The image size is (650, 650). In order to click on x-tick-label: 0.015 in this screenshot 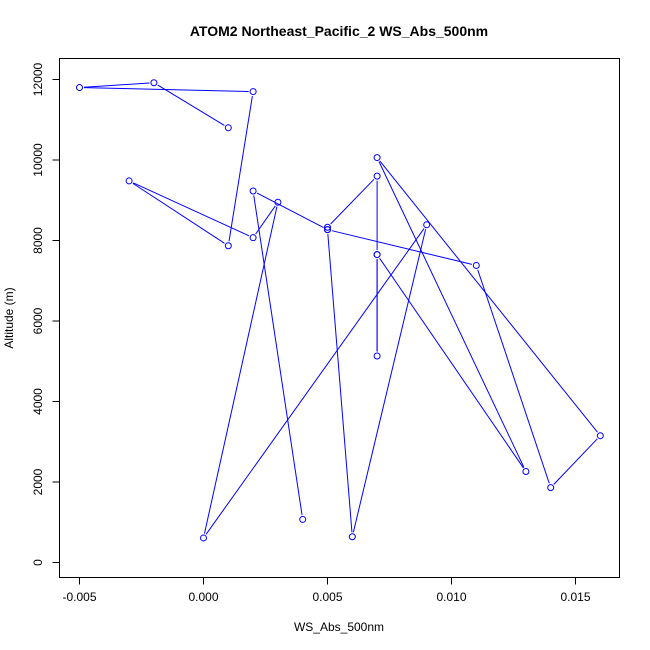, I will do `click(575, 597)`.